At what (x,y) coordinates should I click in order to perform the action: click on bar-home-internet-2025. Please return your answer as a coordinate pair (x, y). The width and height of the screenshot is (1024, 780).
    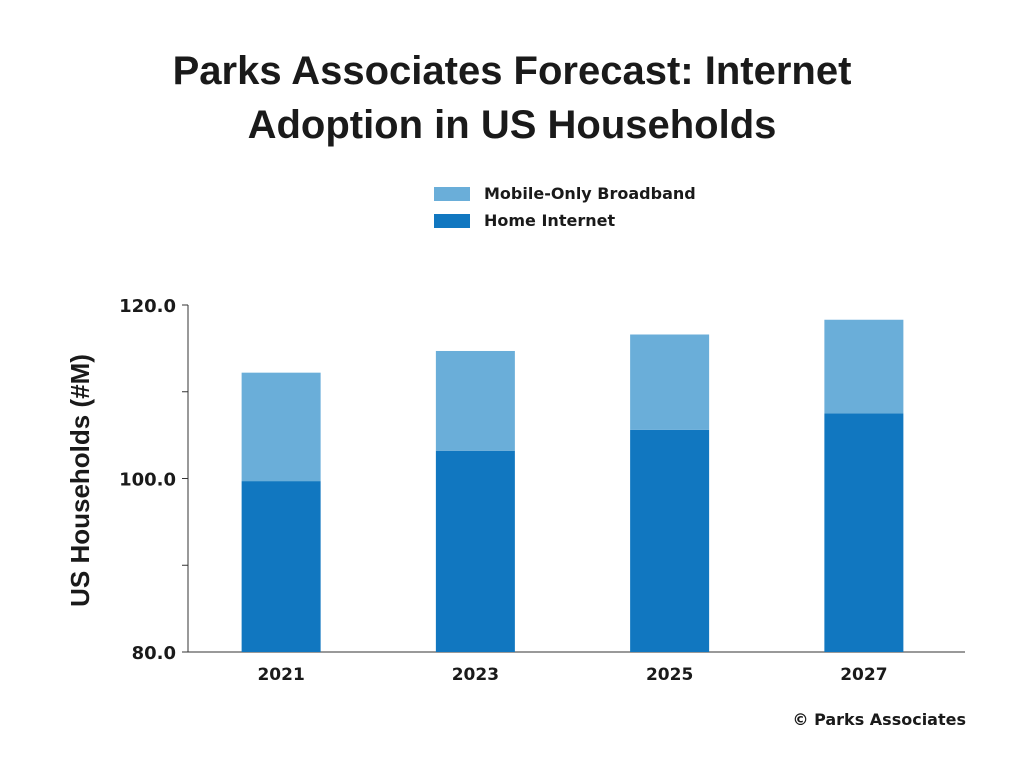
    Looking at the image, I should click on (670, 540).